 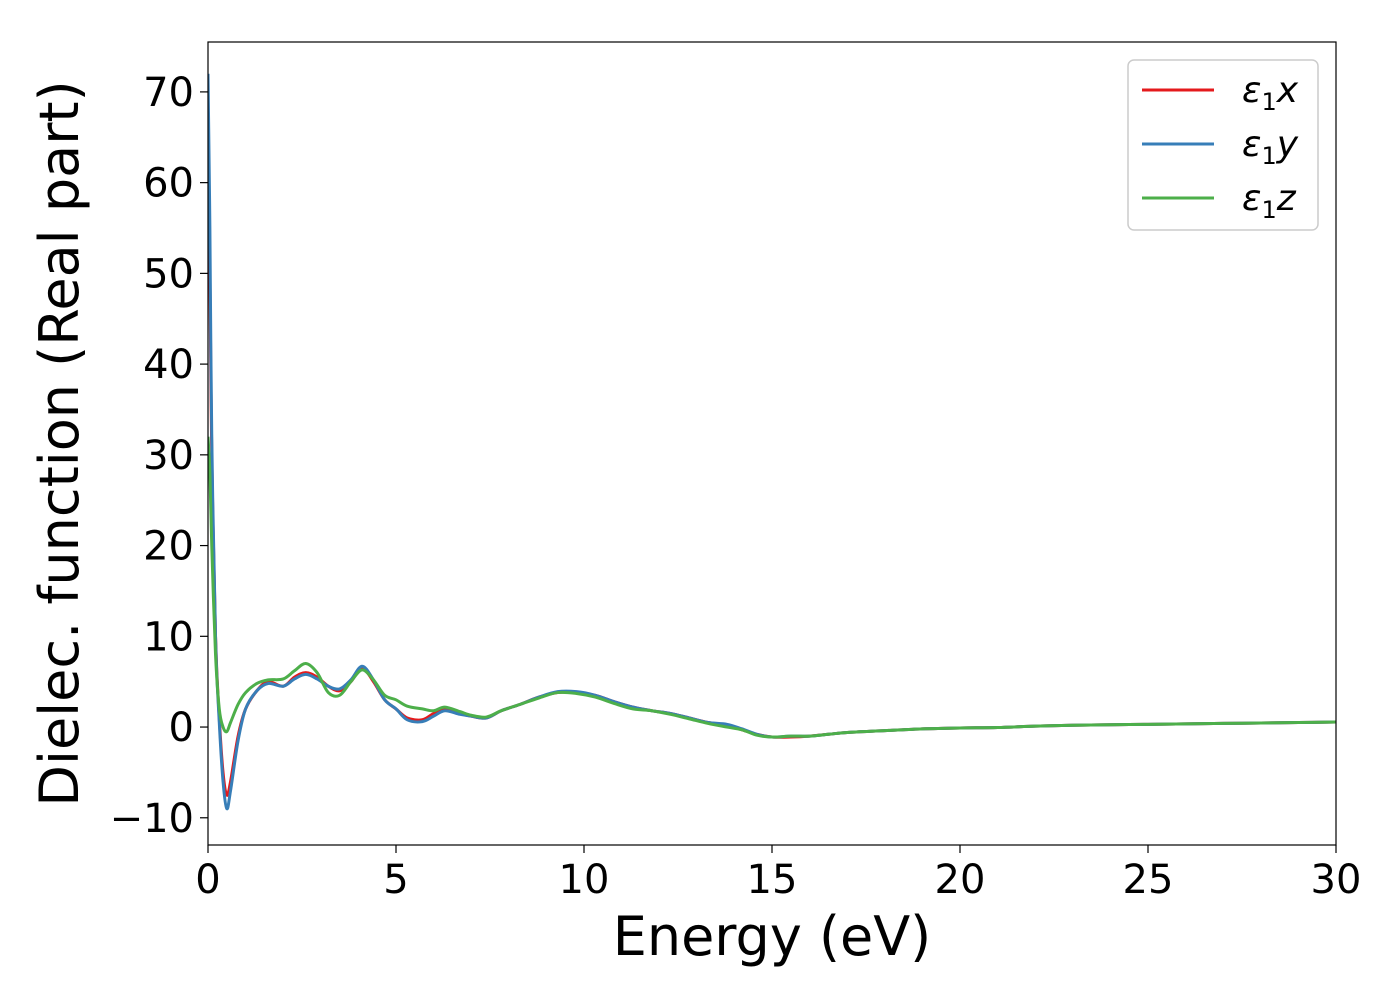 I want to click on x-tick-label: 15, so click(x=772, y=880).